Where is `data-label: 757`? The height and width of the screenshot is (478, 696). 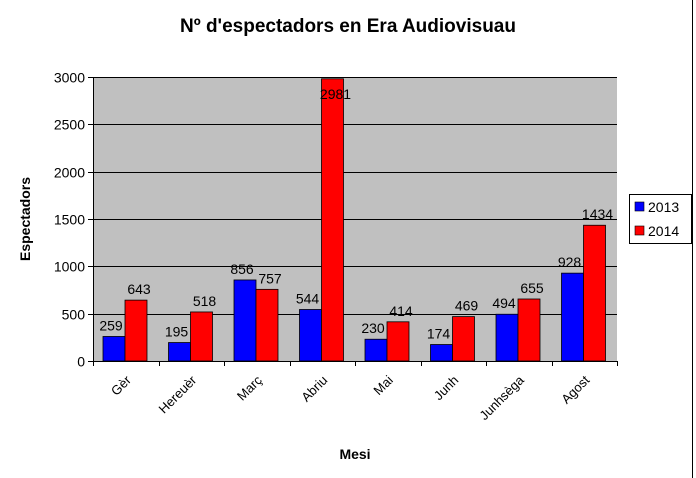 data-label: 757 is located at coordinates (270, 278).